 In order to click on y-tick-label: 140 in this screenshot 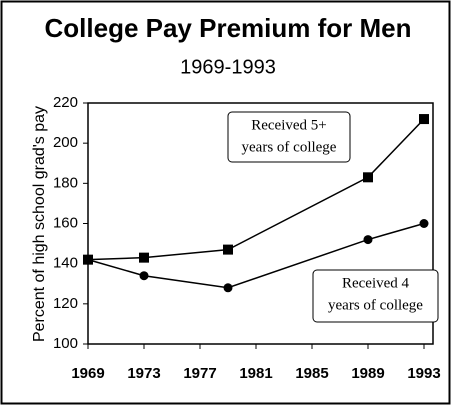, I will do `click(65, 263)`.